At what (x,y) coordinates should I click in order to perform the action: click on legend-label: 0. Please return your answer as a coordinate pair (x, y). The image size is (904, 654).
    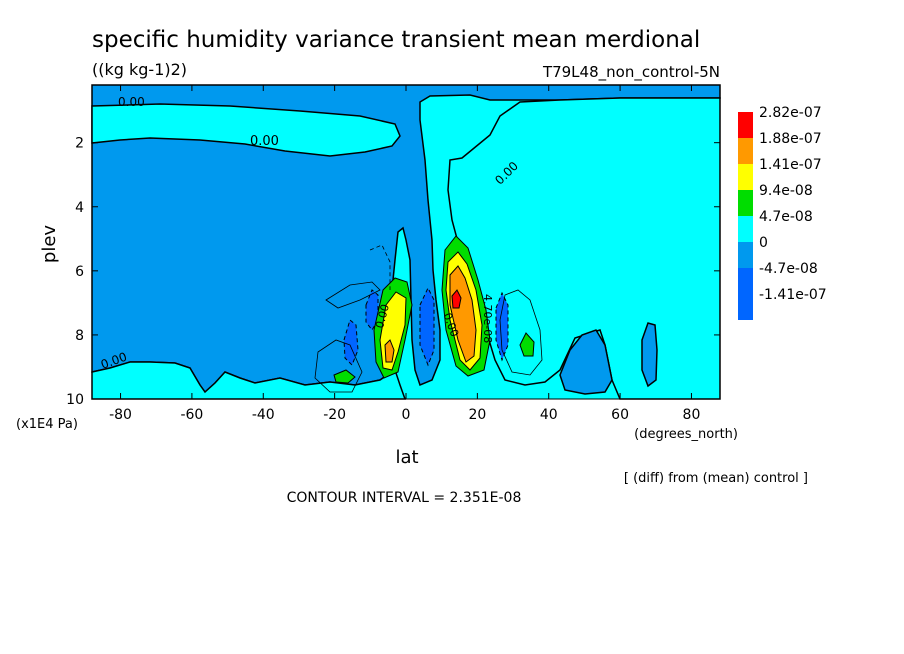
    Looking at the image, I should click on (763, 243).